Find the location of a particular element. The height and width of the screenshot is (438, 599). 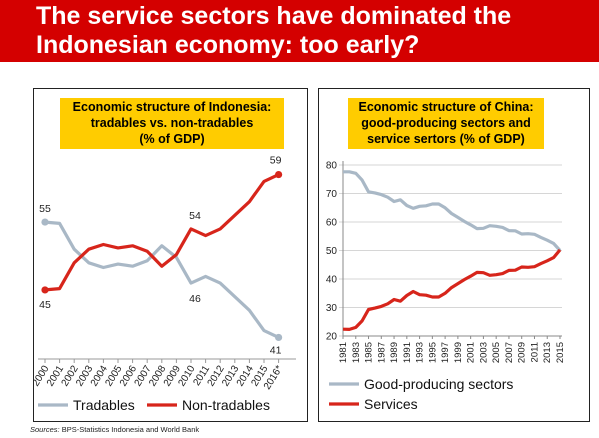

data-label: 59 is located at coordinates (276, 161).